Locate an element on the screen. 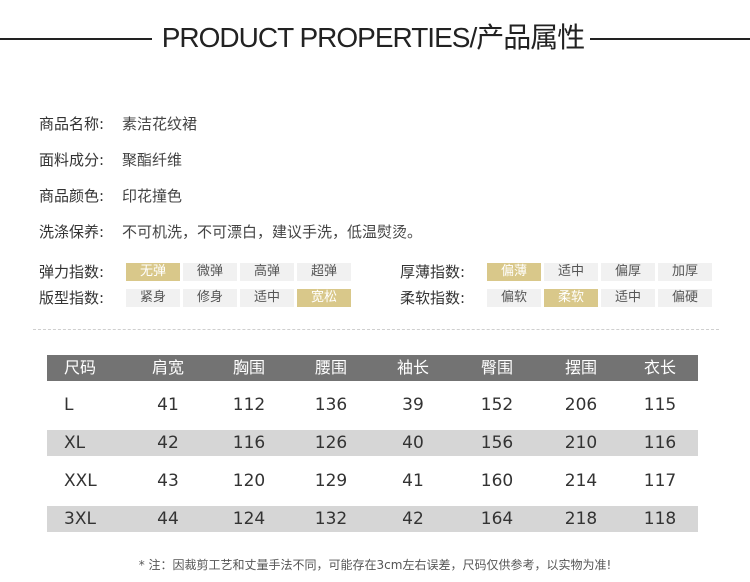 Image resolution: width=750 pixels, height=582 pixels. title-rule-right is located at coordinates (670, 39).